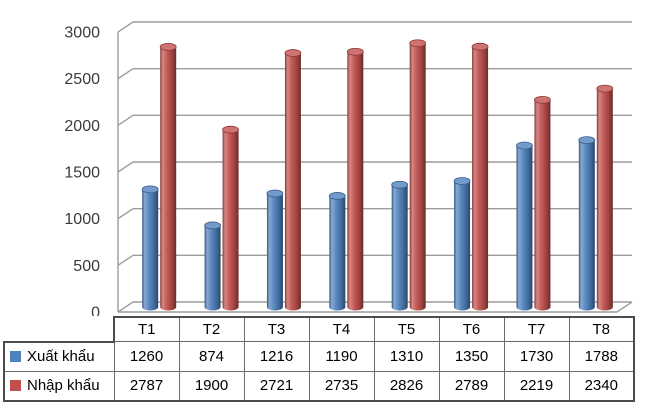 The width and height of the screenshot is (663, 406). I want to click on value-cell: 2826, so click(406, 386).